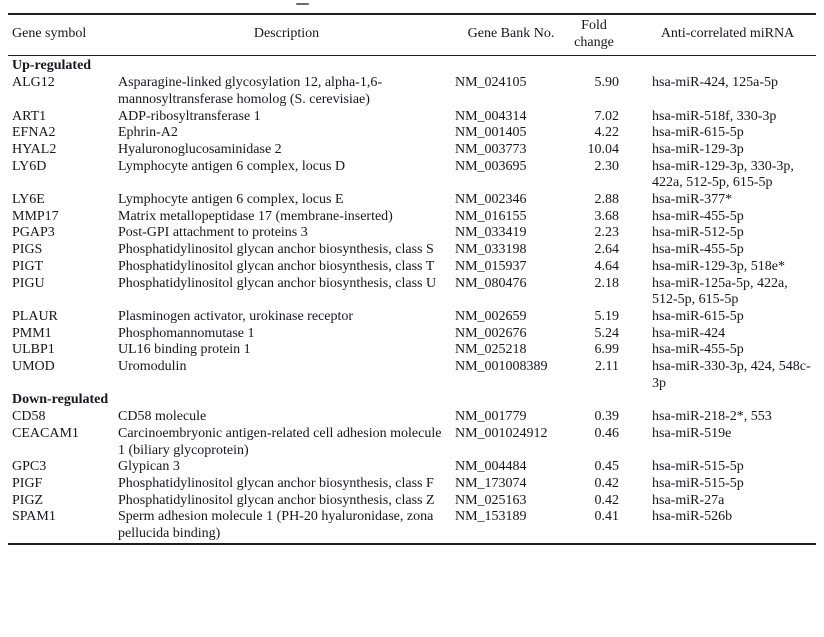  I want to click on fold-change-cell: 0.46, so click(607, 433).